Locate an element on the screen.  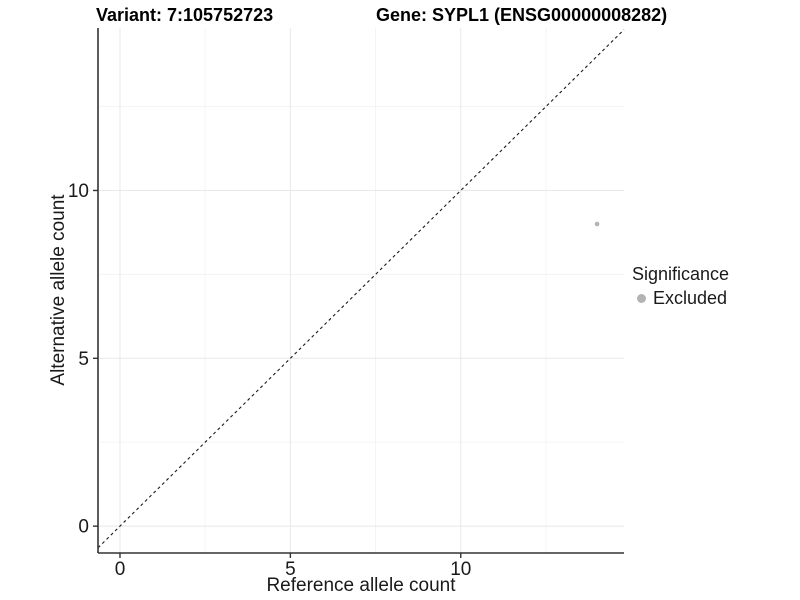
legend-item-excluded: Excluded is located at coordinates (680, 298).